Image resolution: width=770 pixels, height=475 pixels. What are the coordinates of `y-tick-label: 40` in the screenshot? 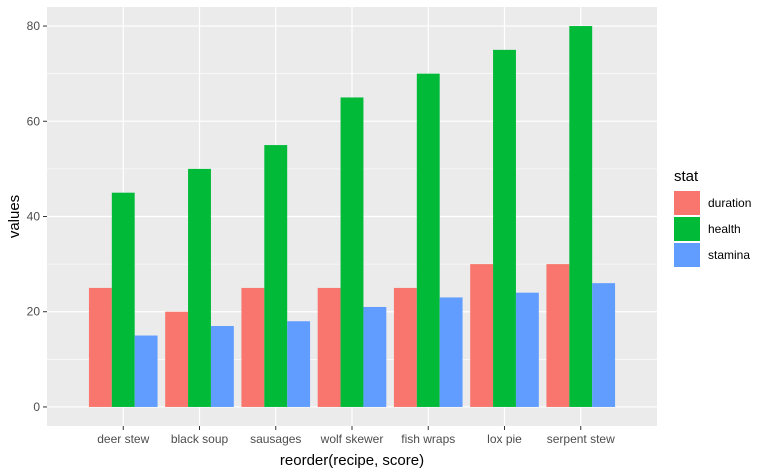 It's located at (34, 217).